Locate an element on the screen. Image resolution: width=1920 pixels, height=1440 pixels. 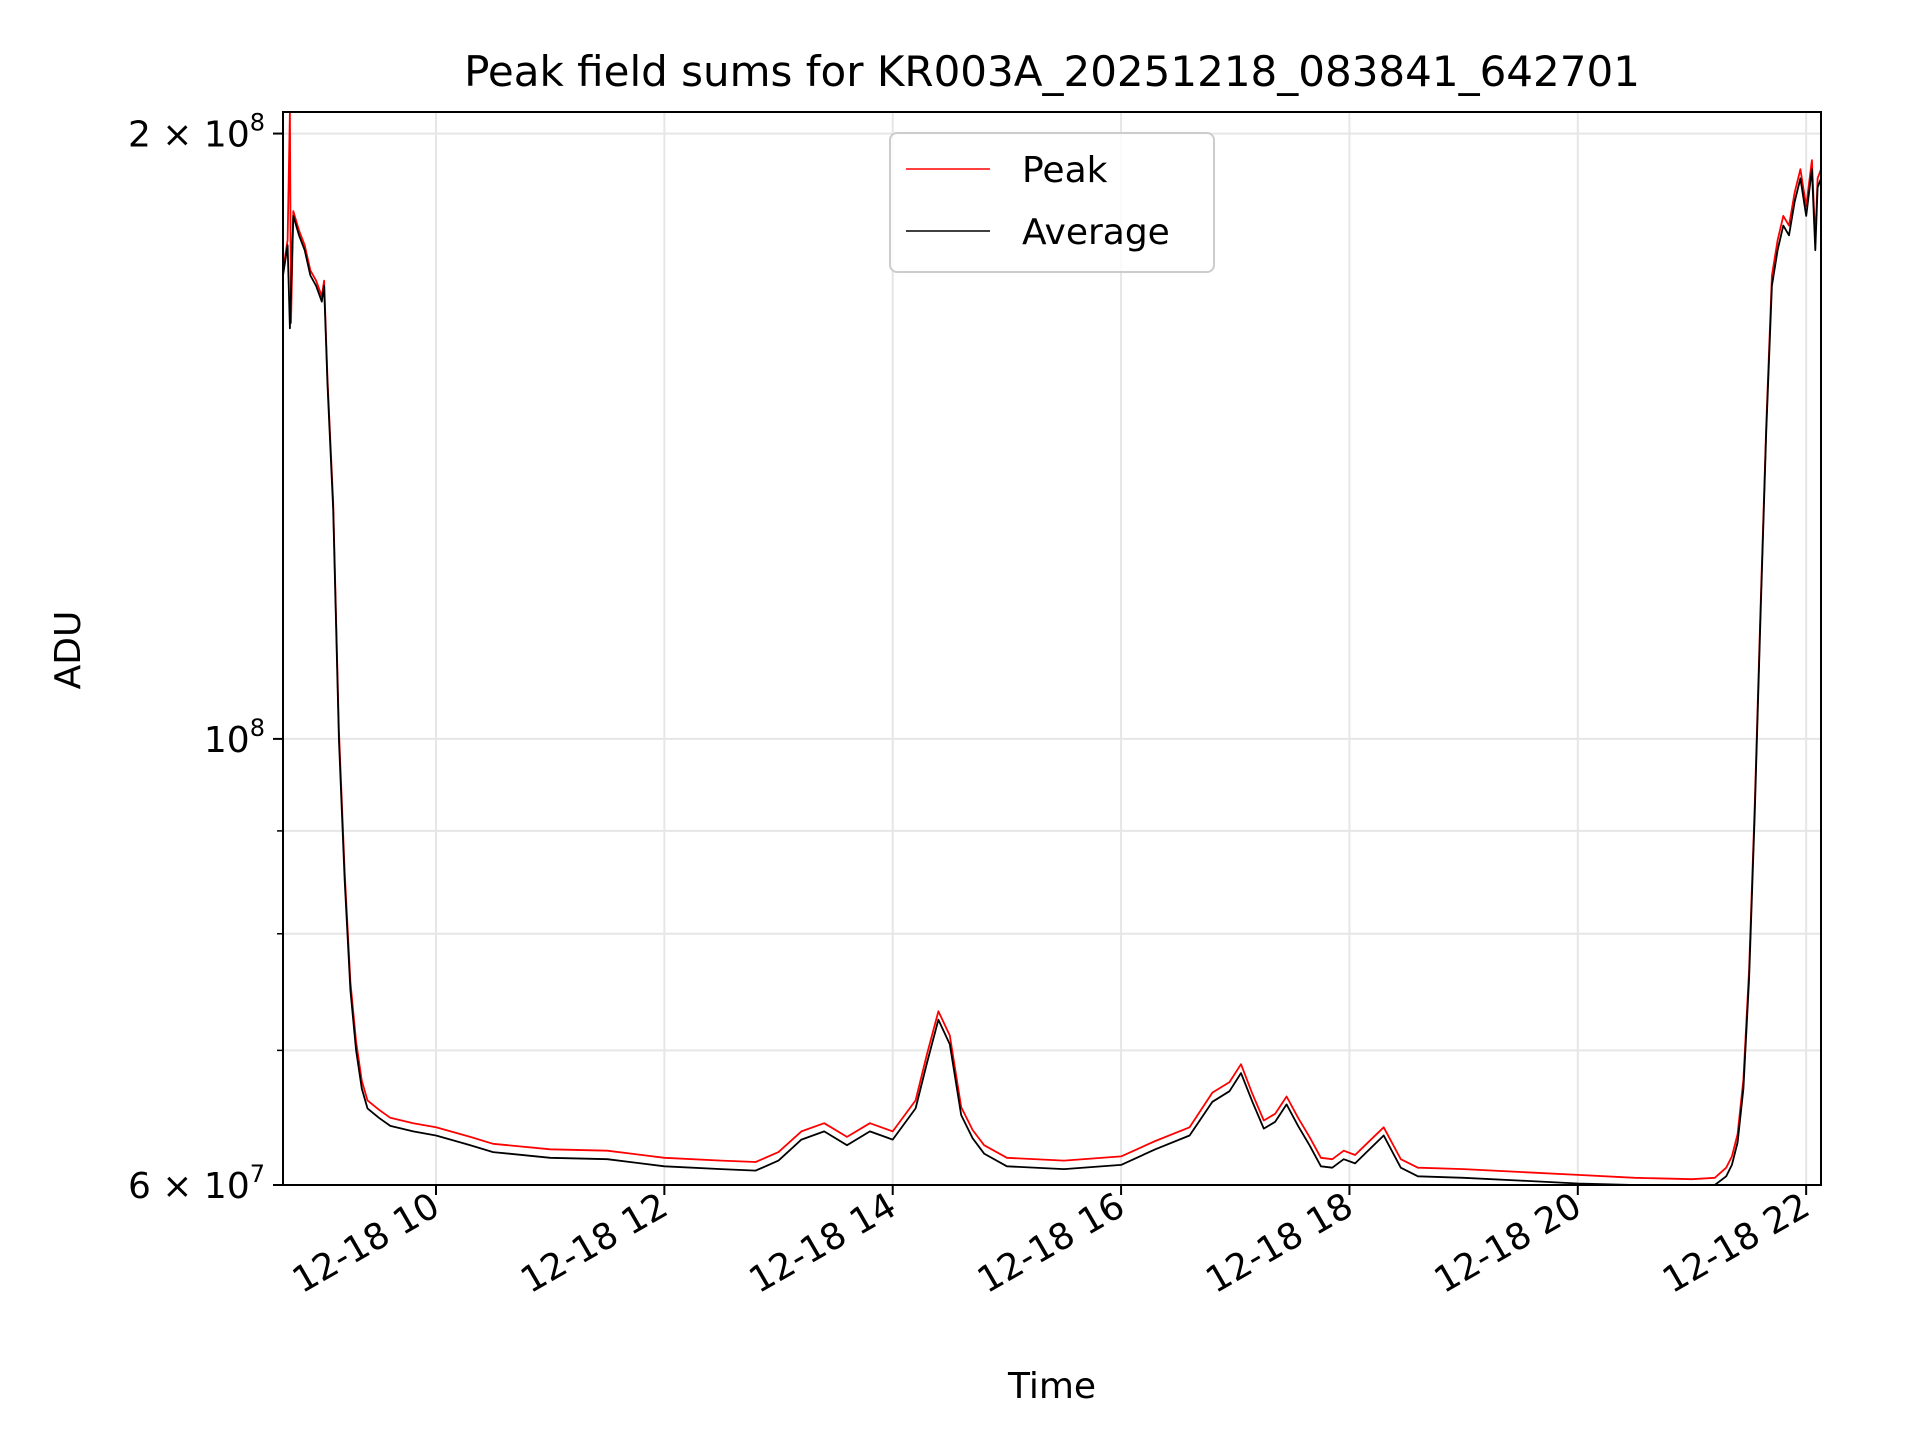
y-tick-label-base: 10 is located at coordinates (227, 740).